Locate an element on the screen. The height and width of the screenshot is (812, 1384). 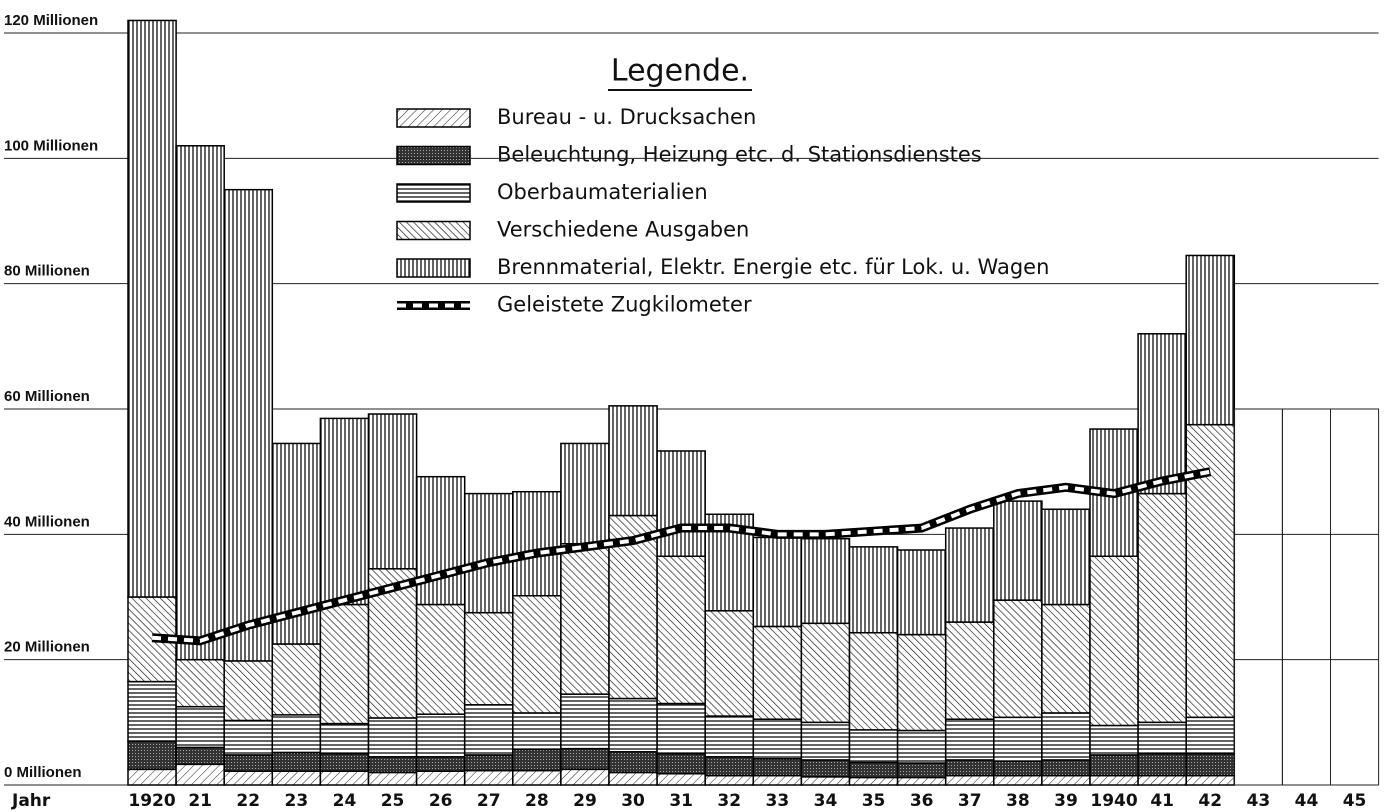
x-tick-label: 34 is located at coordinates (826, 801).